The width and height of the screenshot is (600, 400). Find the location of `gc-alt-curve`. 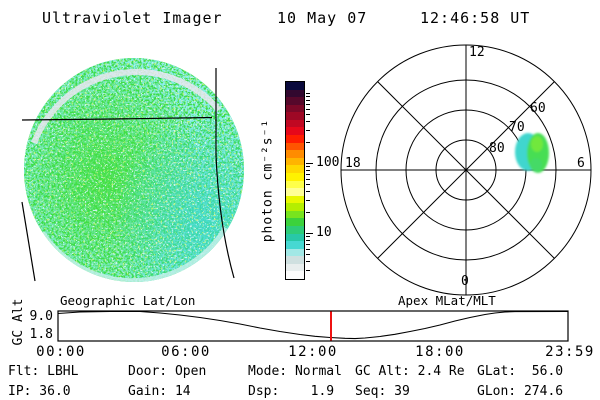

gc-alt-curve is located at coordinates (313, 325).